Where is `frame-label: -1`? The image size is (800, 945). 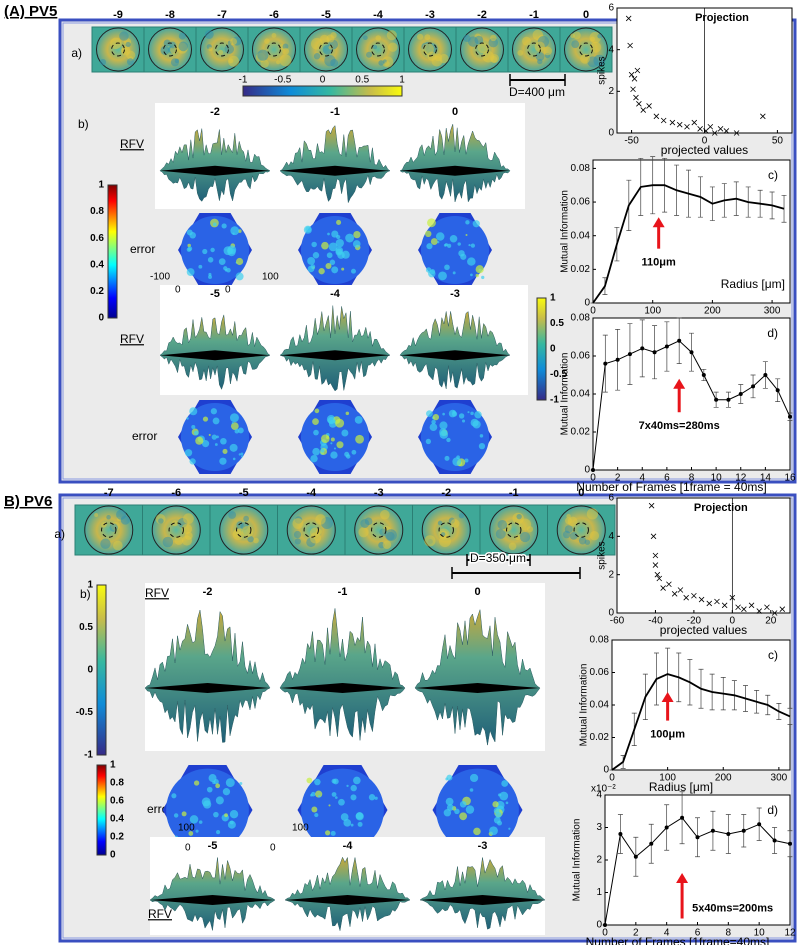
frame-label: -1 is located at coordinates (335, 112).